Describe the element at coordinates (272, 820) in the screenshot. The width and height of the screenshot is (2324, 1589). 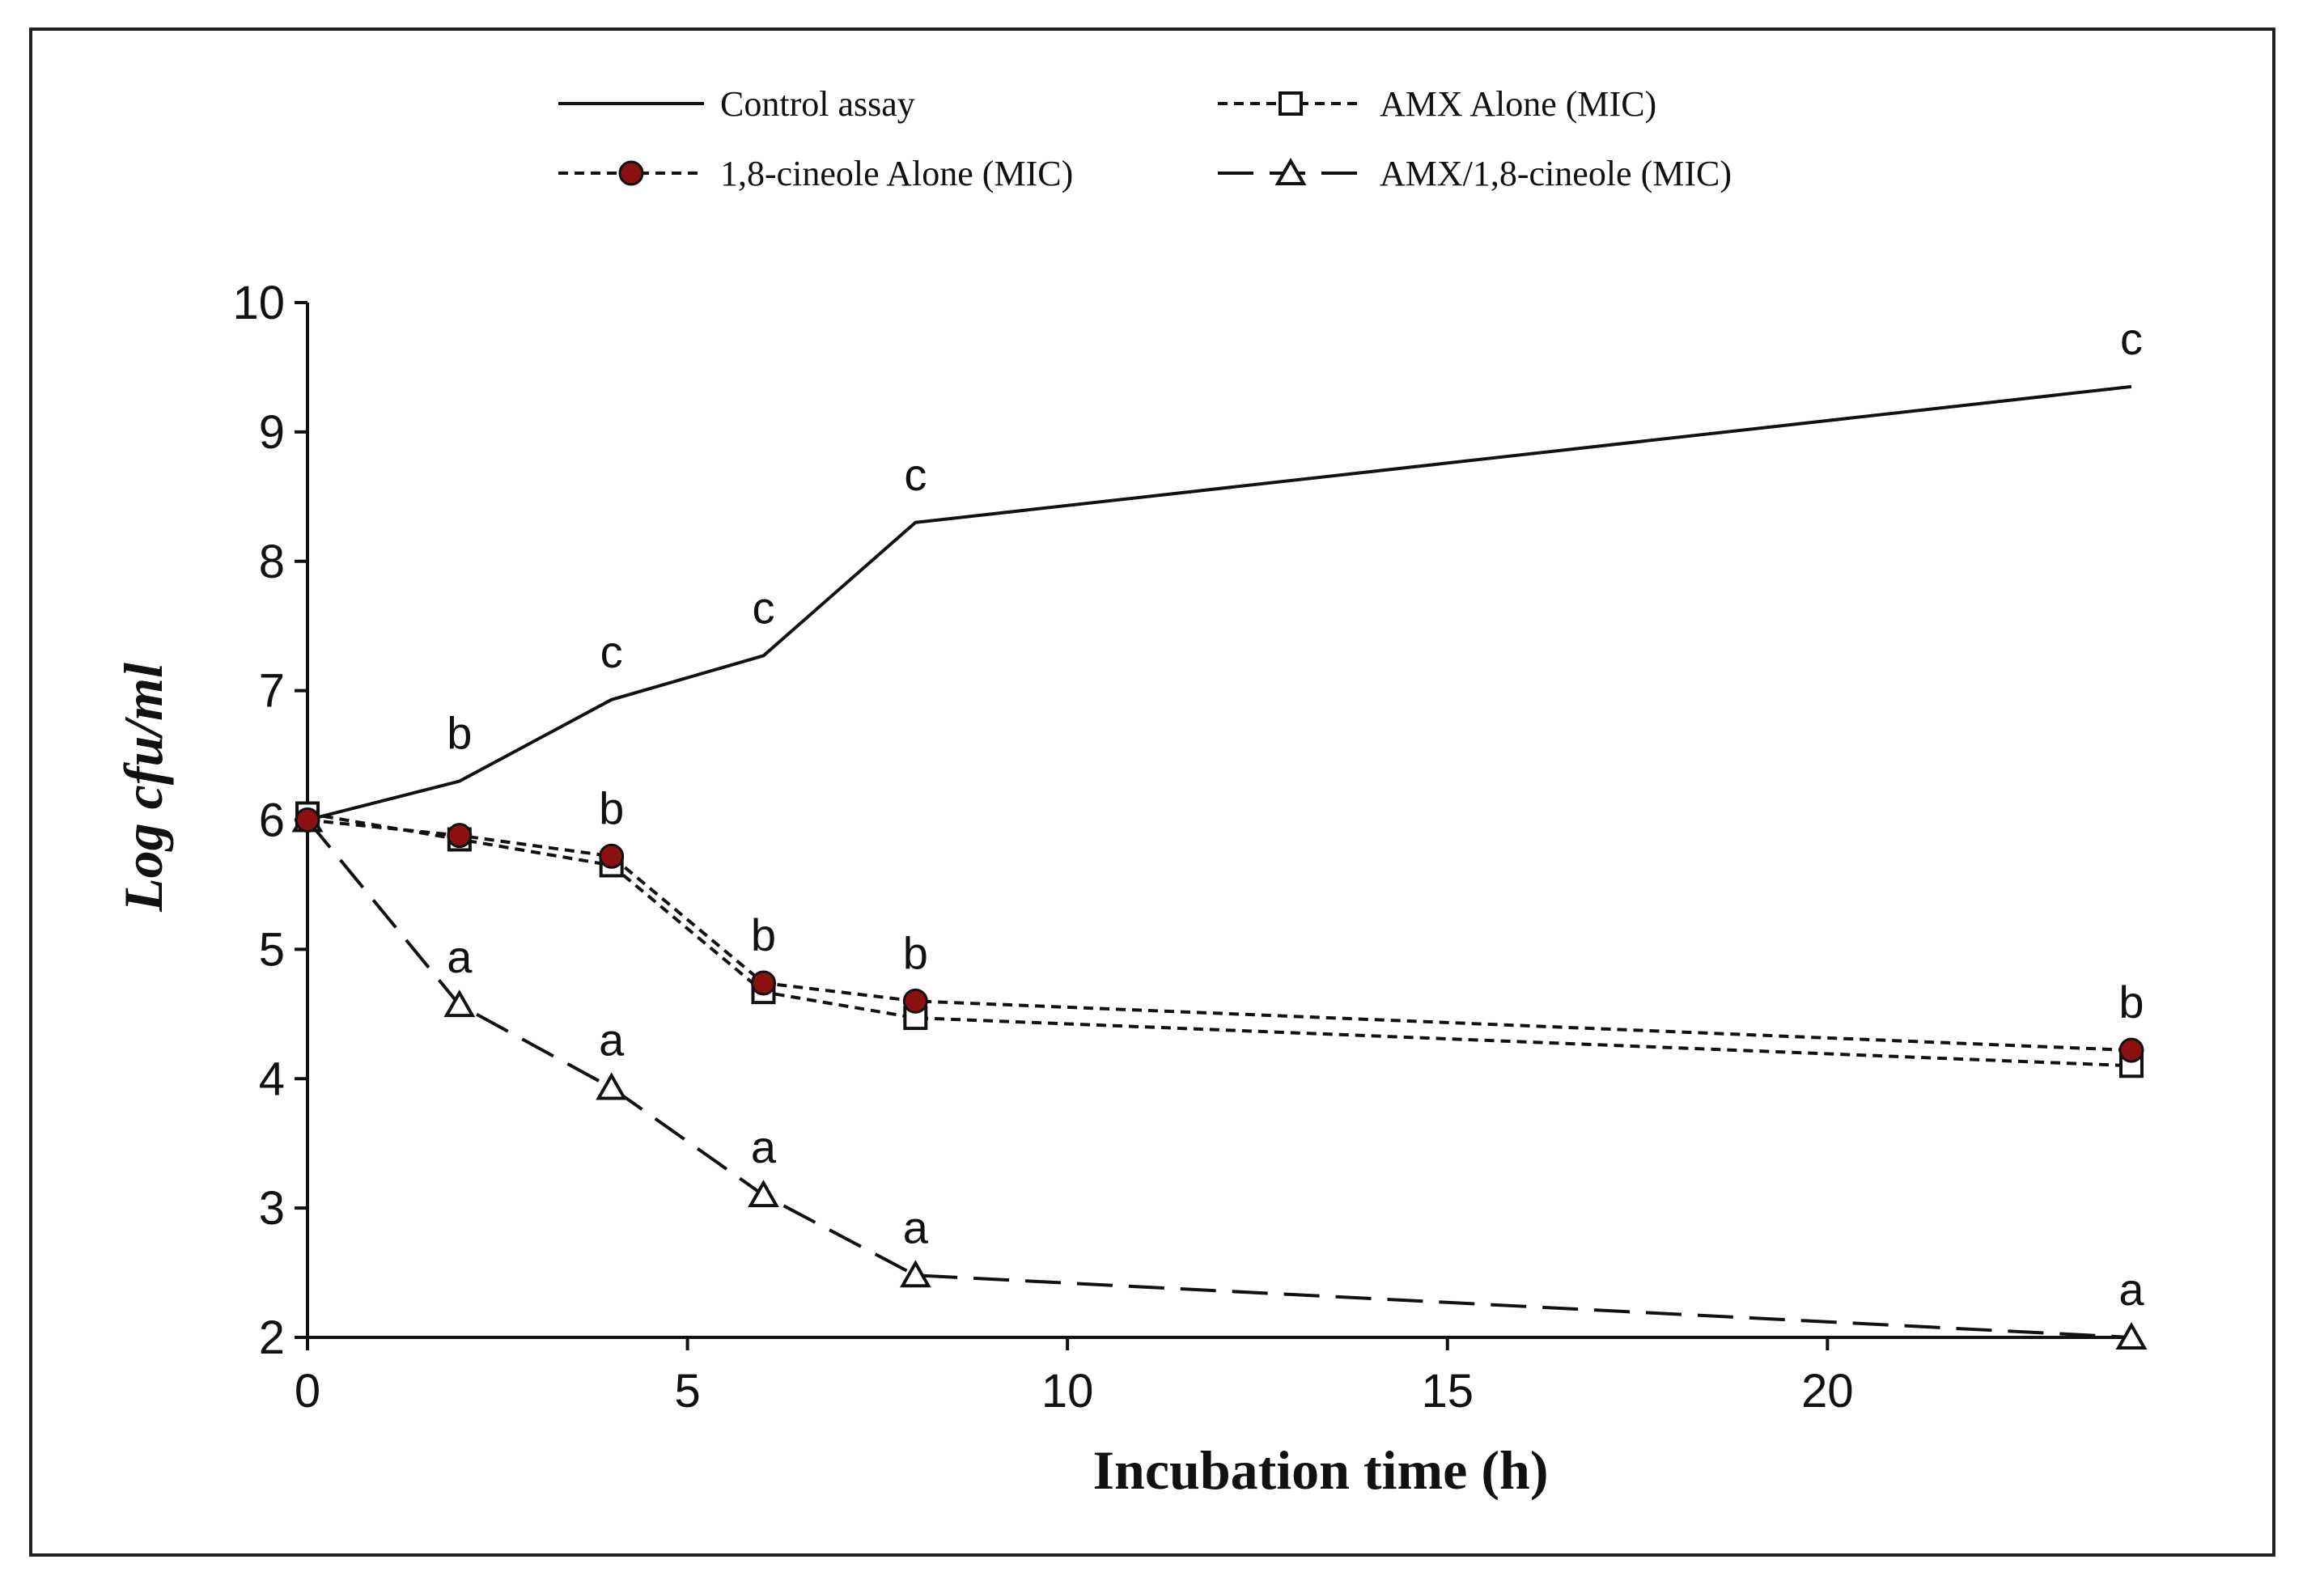
I see `y-tick-label: 6` at that location.